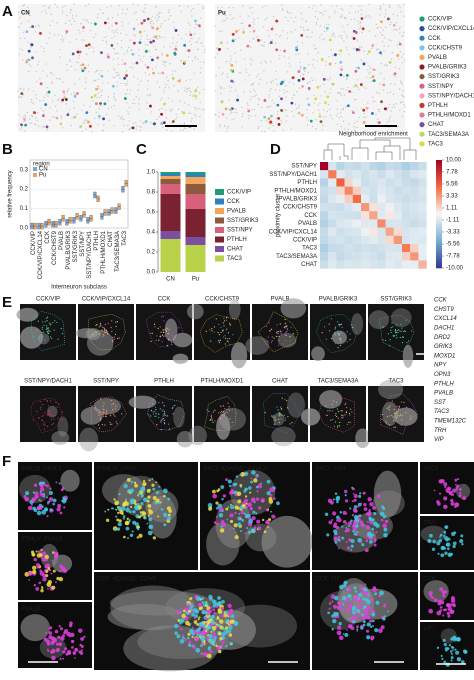  What do you see at coordinates (24, 229) in the screenshot?
I see `y-tick-label: 0.0` at bounding box center [24, 229].